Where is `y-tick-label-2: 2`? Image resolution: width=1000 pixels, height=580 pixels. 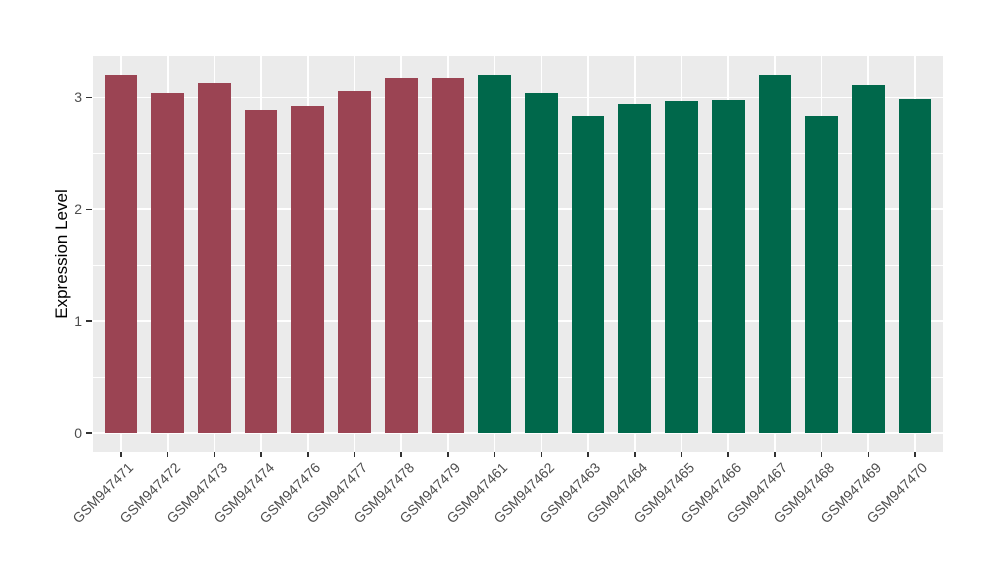 y-tick-label-2: 2 is located at coordinates (78, 209).